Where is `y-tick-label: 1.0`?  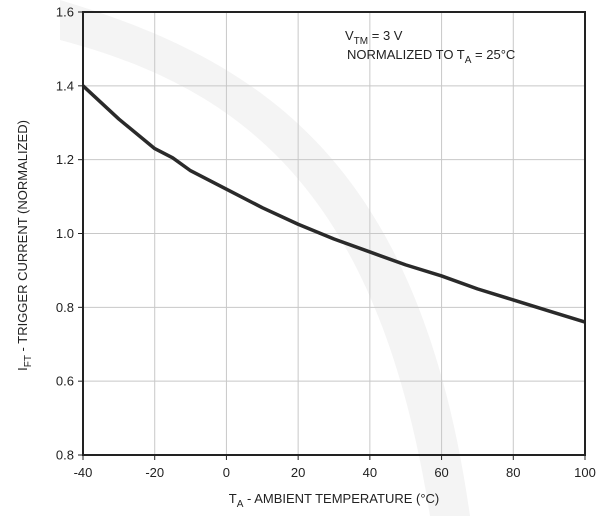
y-tick-label: 1.0 is located at coordinates (65, 233).